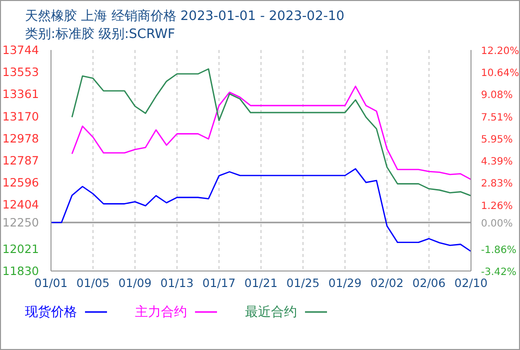 The width and height of the screenshot is (520, 350). What do you see at coordinates (20, 161) in the screenshot?
I see `y-tick-label: 12787` at bounding box center [20, 161].